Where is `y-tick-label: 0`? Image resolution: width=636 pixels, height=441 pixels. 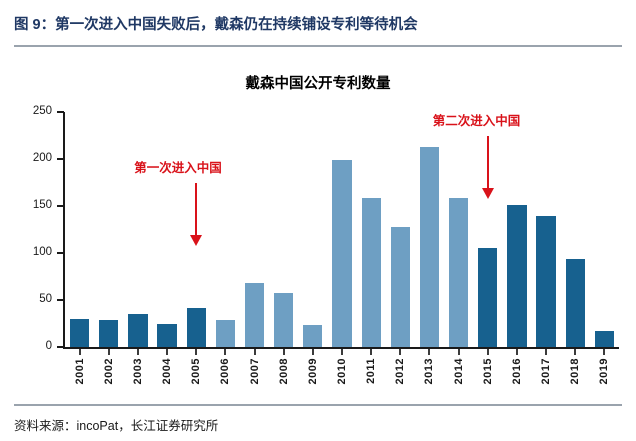 y-tick-label: 0 is located at coordinates (48, 346).